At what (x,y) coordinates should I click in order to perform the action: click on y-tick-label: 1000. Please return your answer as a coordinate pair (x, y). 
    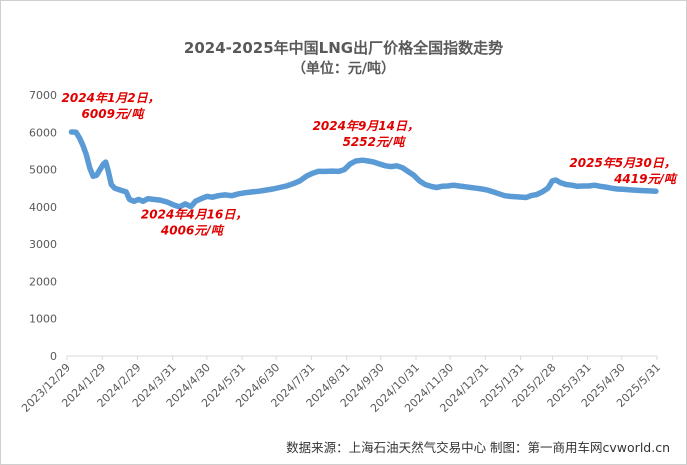
    Looking at the image, I should click on (43, 319).